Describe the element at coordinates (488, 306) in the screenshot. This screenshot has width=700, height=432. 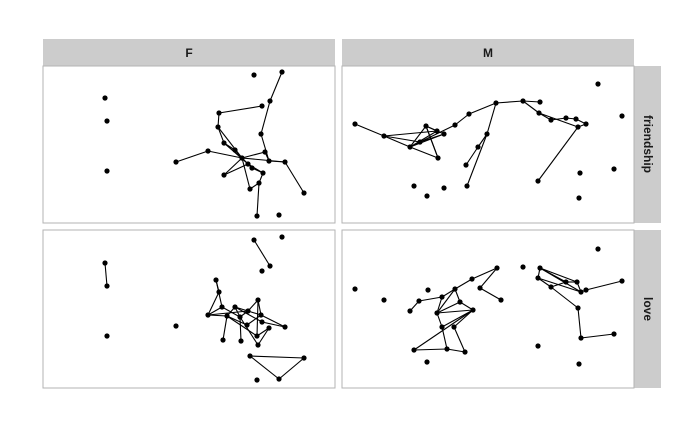
I see `network-m-love` at that location.